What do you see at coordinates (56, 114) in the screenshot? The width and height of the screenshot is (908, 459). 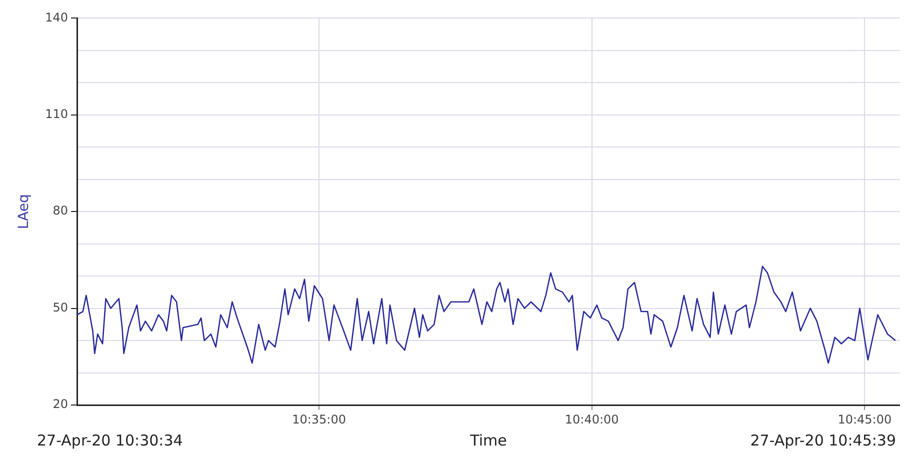 I see `y-tick-label: 110` at bounding box center [56, 114].